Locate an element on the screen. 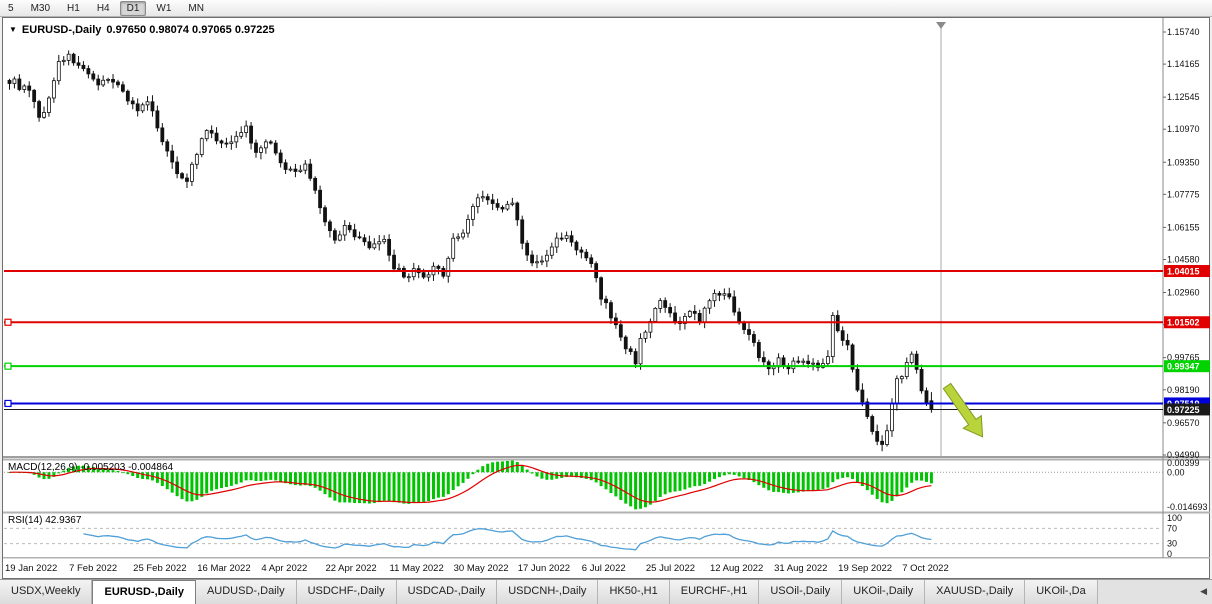 The height and width of the screenshot is (604, 1212). macd-histogram is located at coordinates (470, 485).